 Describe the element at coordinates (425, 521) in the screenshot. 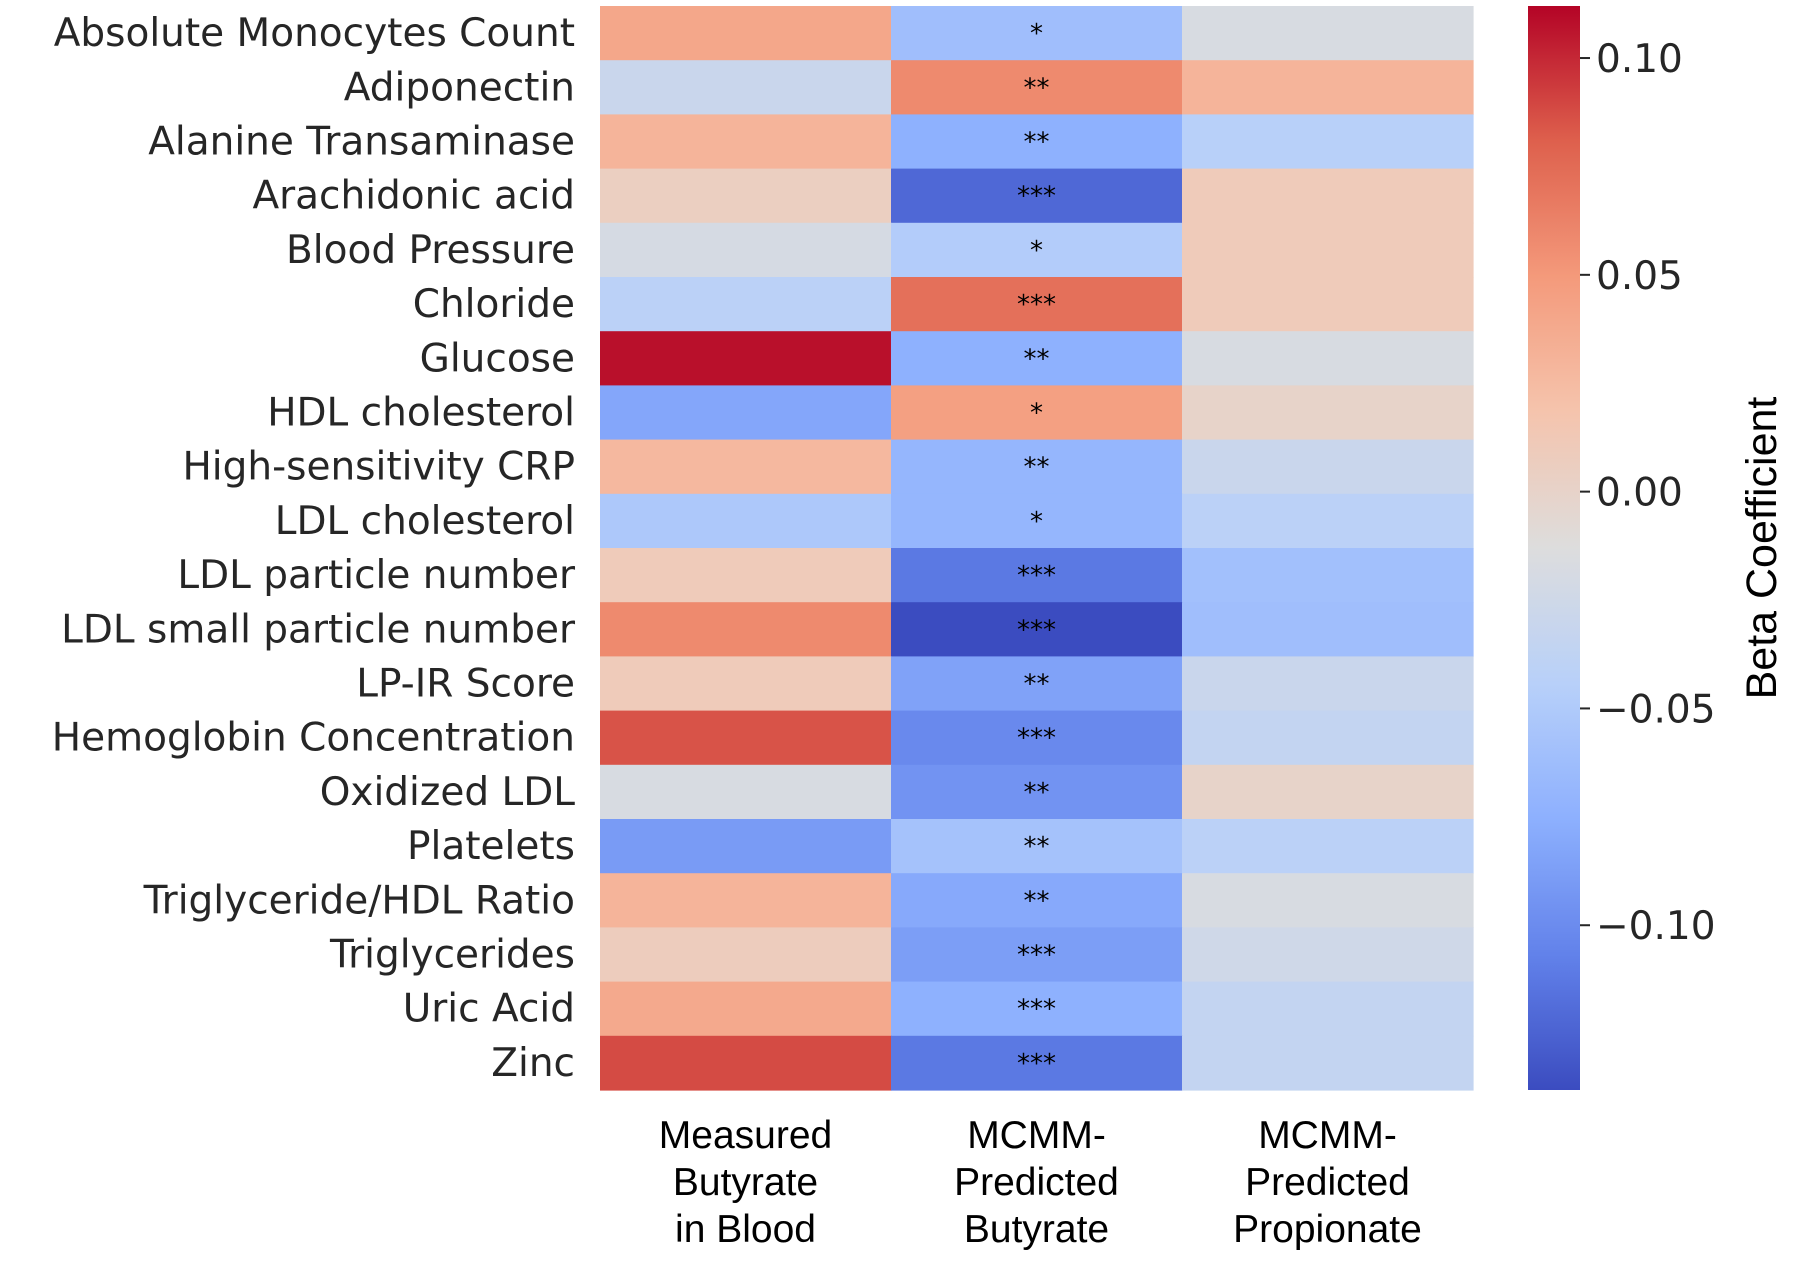

I see `row-label: LDL cholesterol` at that location.